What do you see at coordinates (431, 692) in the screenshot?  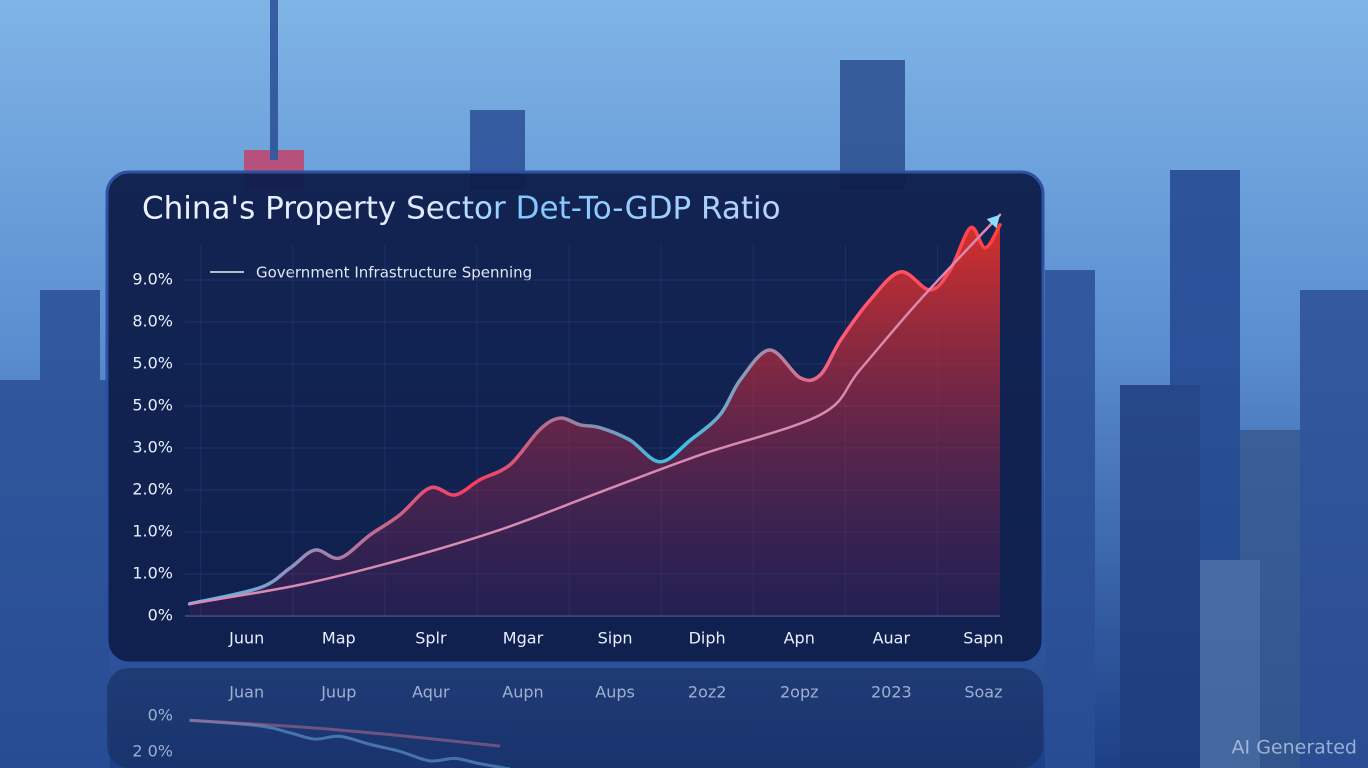 I see `reflected-x-label: Aqur` at bounding box center [431, 692].